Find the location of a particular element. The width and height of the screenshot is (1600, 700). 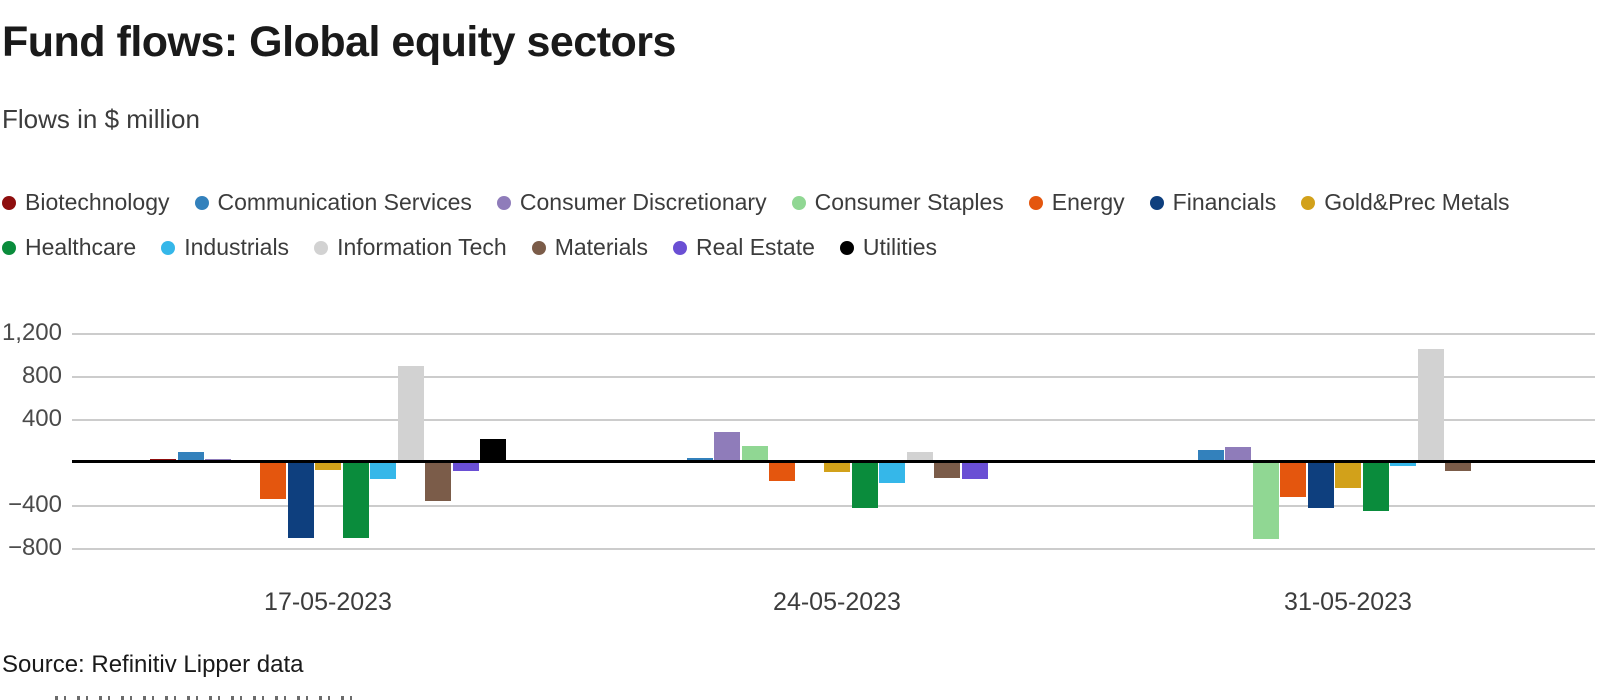

legend-item-consumer-staples: Consumer Staples is located at coordinates (897, 202).